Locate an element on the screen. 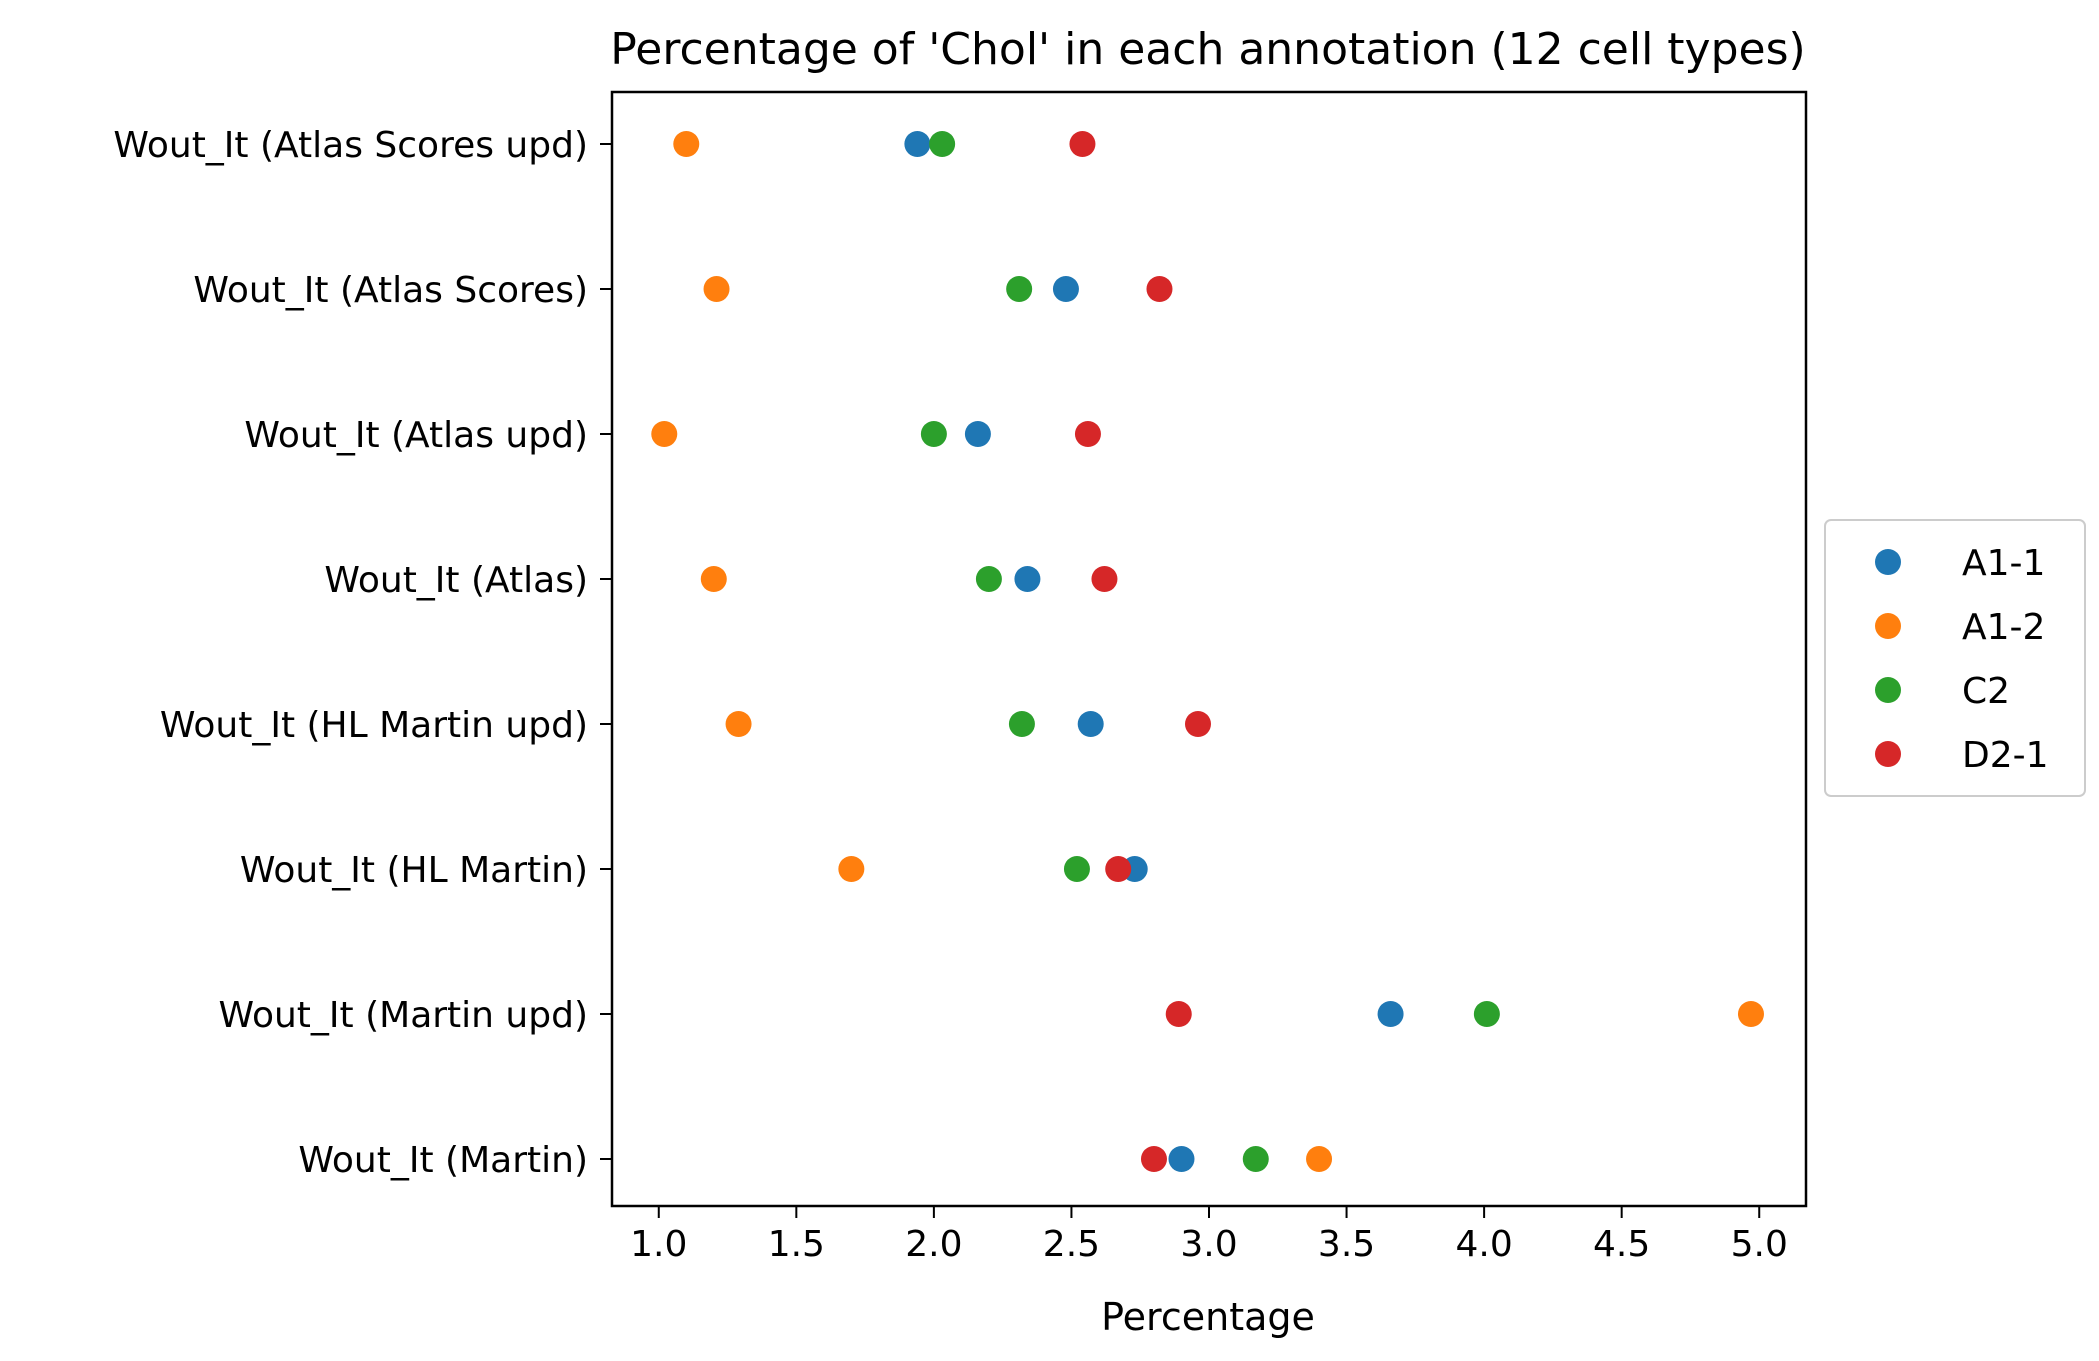 The image size is (2099, 1361). y-tick-label: Wout_It (Martin) is located at coordinates (443, 1160).